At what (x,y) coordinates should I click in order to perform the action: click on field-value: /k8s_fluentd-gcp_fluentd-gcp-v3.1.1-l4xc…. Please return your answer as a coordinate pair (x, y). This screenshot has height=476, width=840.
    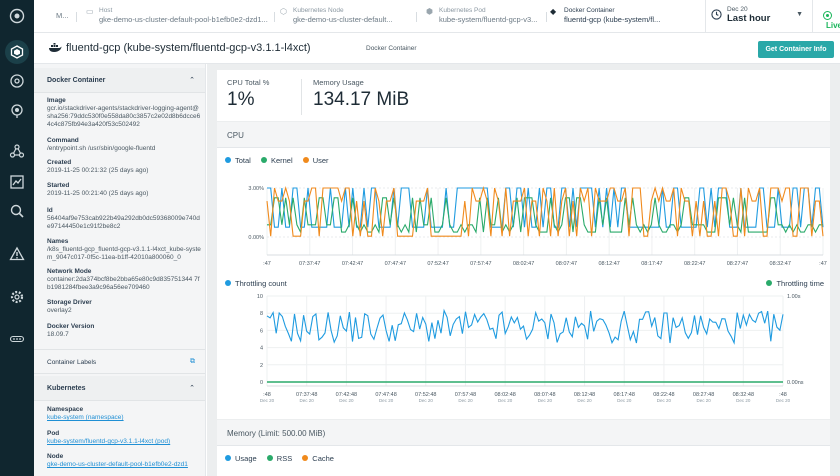
    Looking at the image, I should click on (124, 253).